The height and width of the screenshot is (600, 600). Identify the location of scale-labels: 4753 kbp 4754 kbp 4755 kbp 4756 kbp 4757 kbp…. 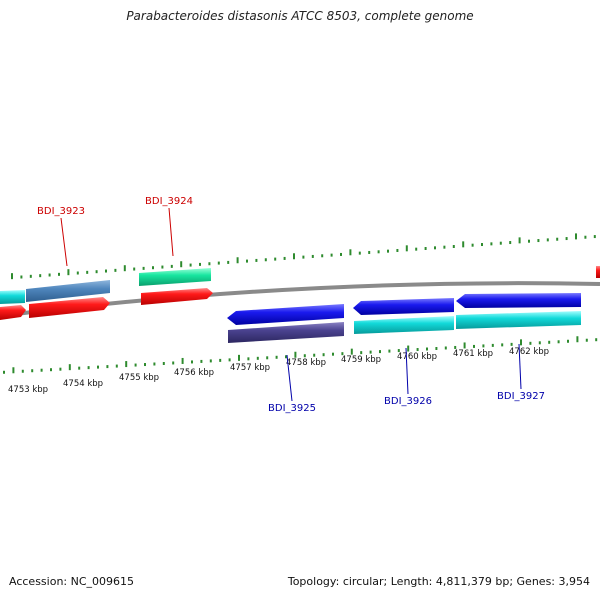
(278, 371).